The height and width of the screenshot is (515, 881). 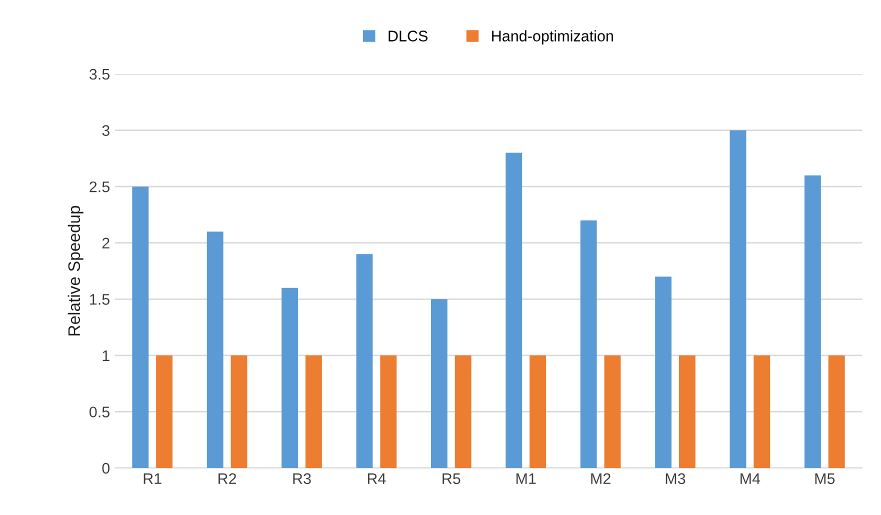 I want to click on y-tick-label: 2, so click(x=106, y=243).